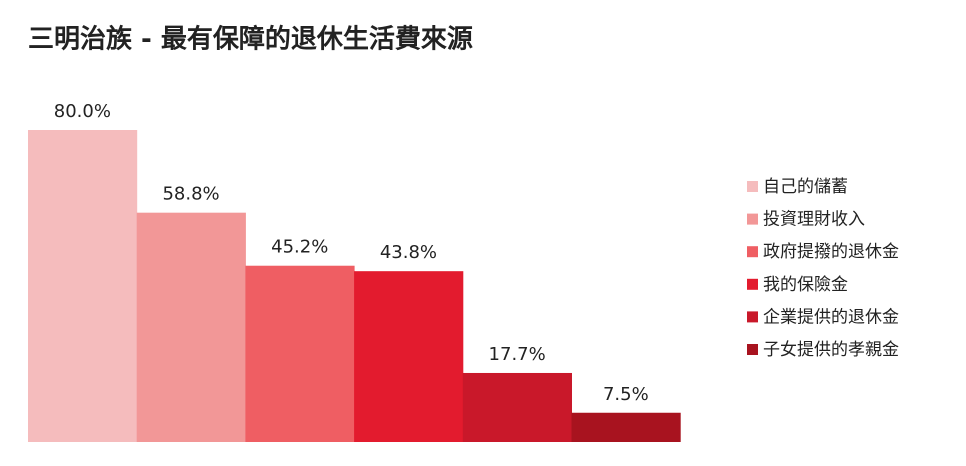 Image resolution: width=966 pixels, height=466 pixels. What do you see at coordinates (408, 252) in the screenshot?
I see `value-label: 43.8%` at bounding box center [408, 252].